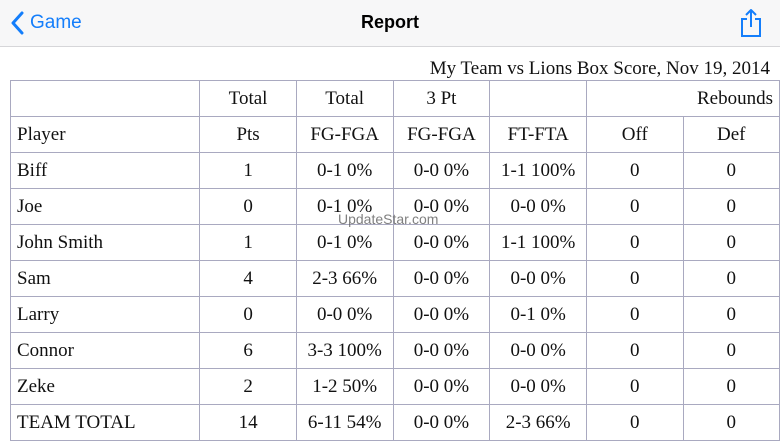 This screenshot has width=780, height=441. What do you see at coordinates (538, 422) in the screenshot?
I see `ft-cell: 2-3 66%` at bounding box center [538, 422].